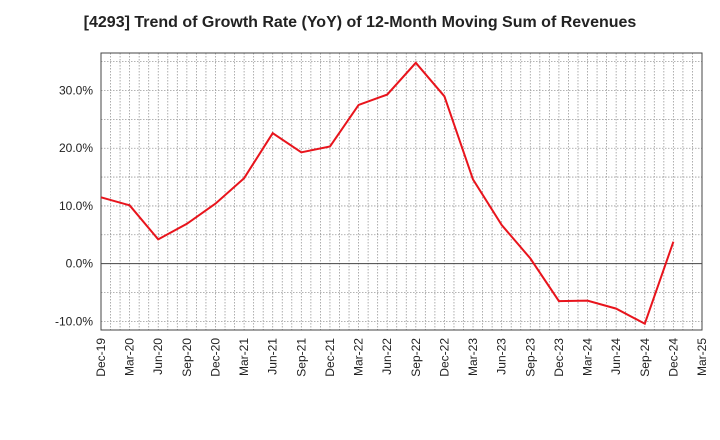 This screenshot has width=720, height=440. What do you see at coordinates (330, 357) in the screenshot?
I see `x-tick-label: Dec-21` at bounding box center [330, 357].